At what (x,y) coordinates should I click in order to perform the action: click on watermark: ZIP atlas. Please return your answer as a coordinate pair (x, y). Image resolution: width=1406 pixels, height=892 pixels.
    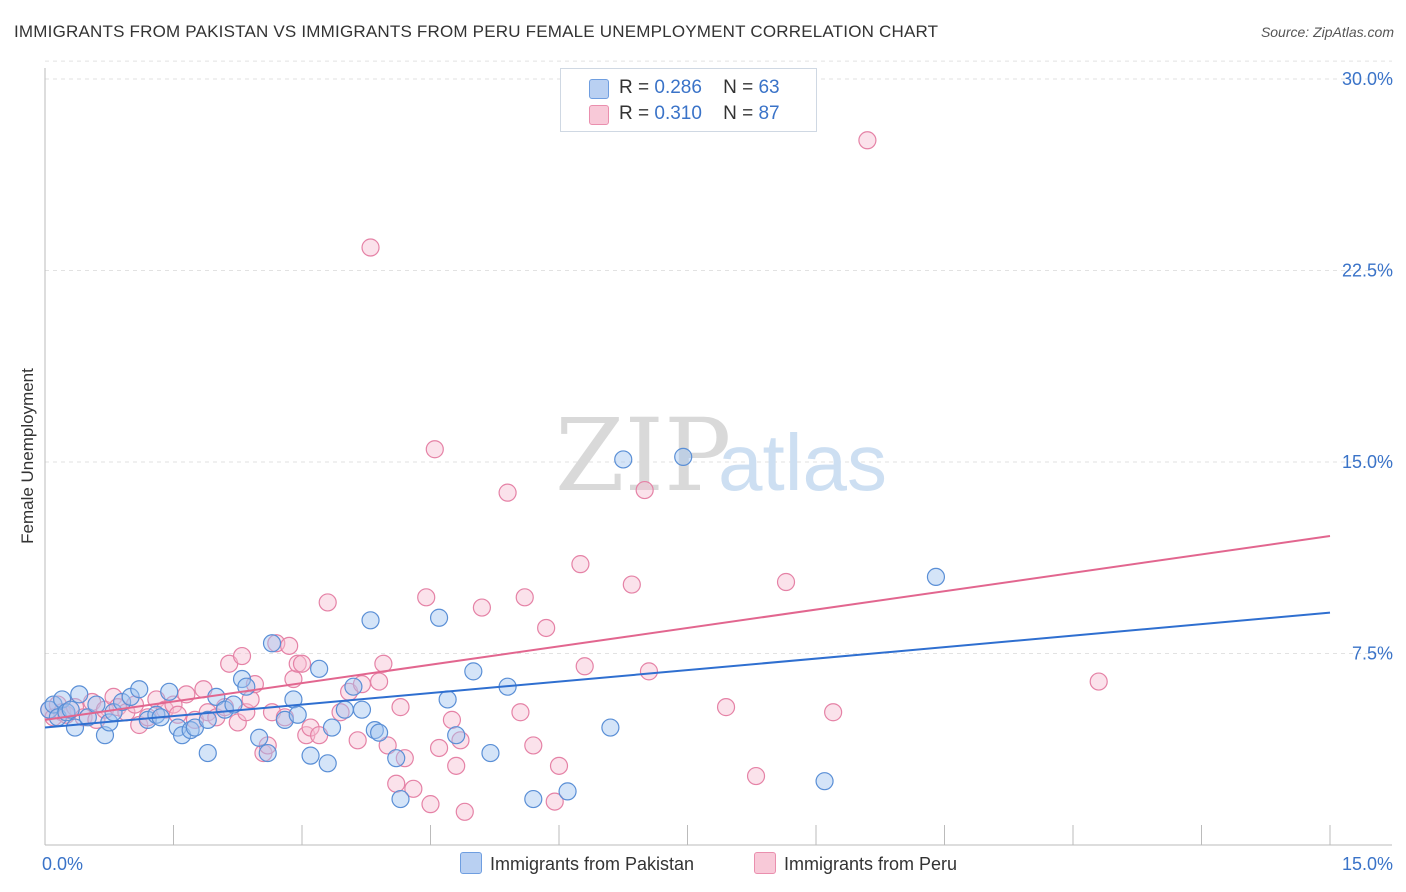
    Looking at the image, I should click on (721, 455).